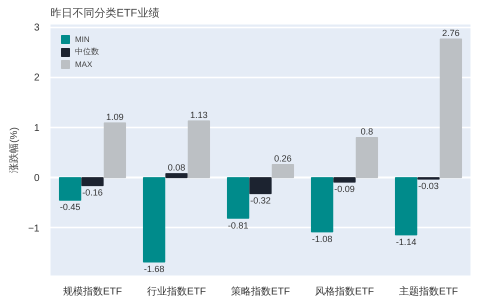 Image resolution: width=480 pixels, height=300 pixels. I want to click on data-label: -1.08, so click(322, 239).